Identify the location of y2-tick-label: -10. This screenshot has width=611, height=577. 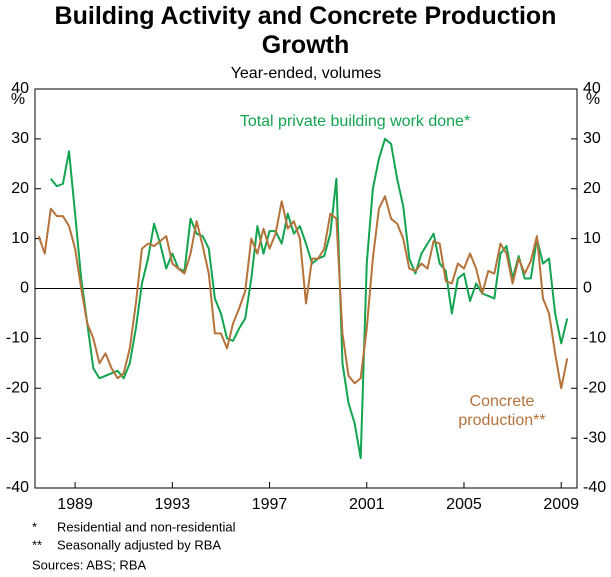
(594, 338).